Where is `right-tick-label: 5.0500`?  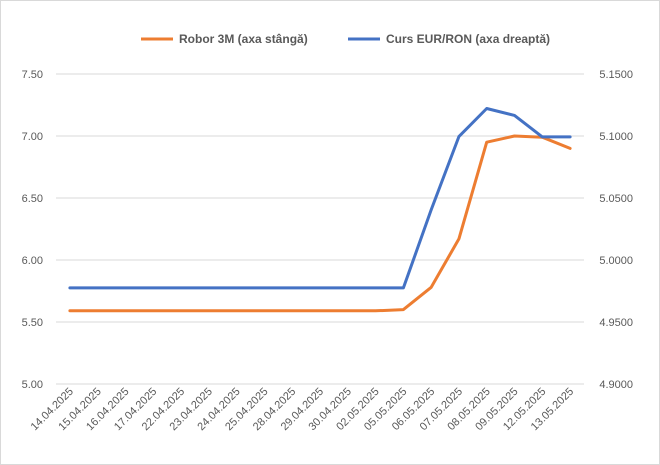
right-tick-label: 5.0500 is located at coordinates (616, 199).